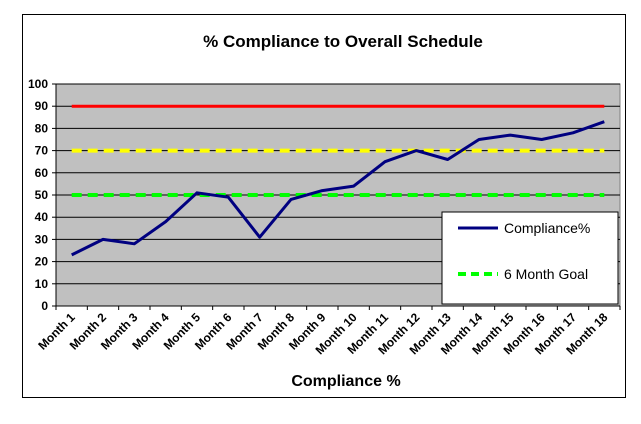 Image resolution: width=641 pixels, height=424 pixels. I want to click on y-tick-label: 80, so click(42, 128).